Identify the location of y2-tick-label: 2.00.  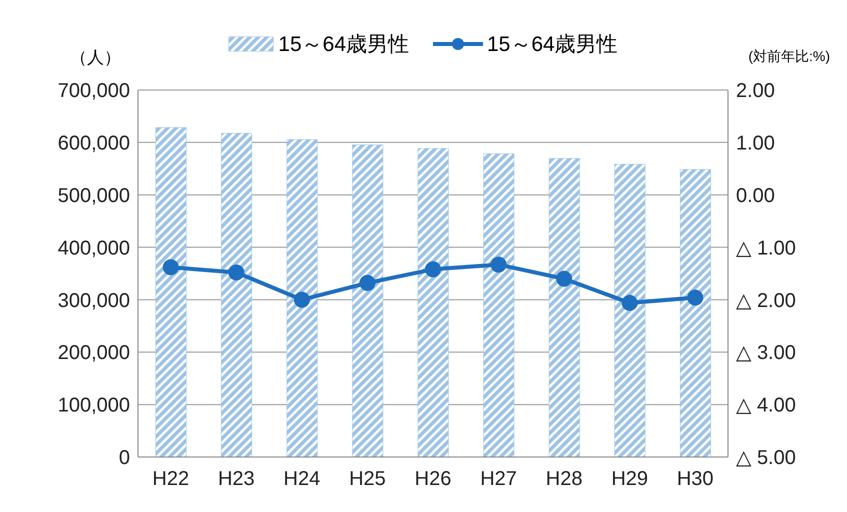
(755, 91).